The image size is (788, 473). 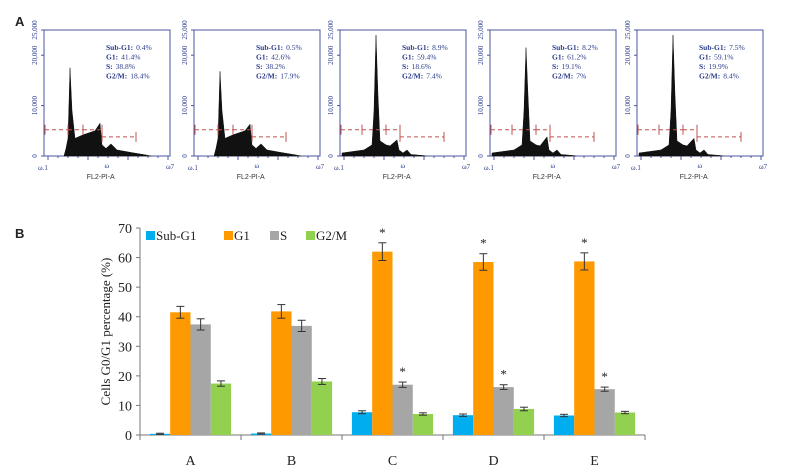 I want to click on bar-g2m-a, so click(x=221, y=409).